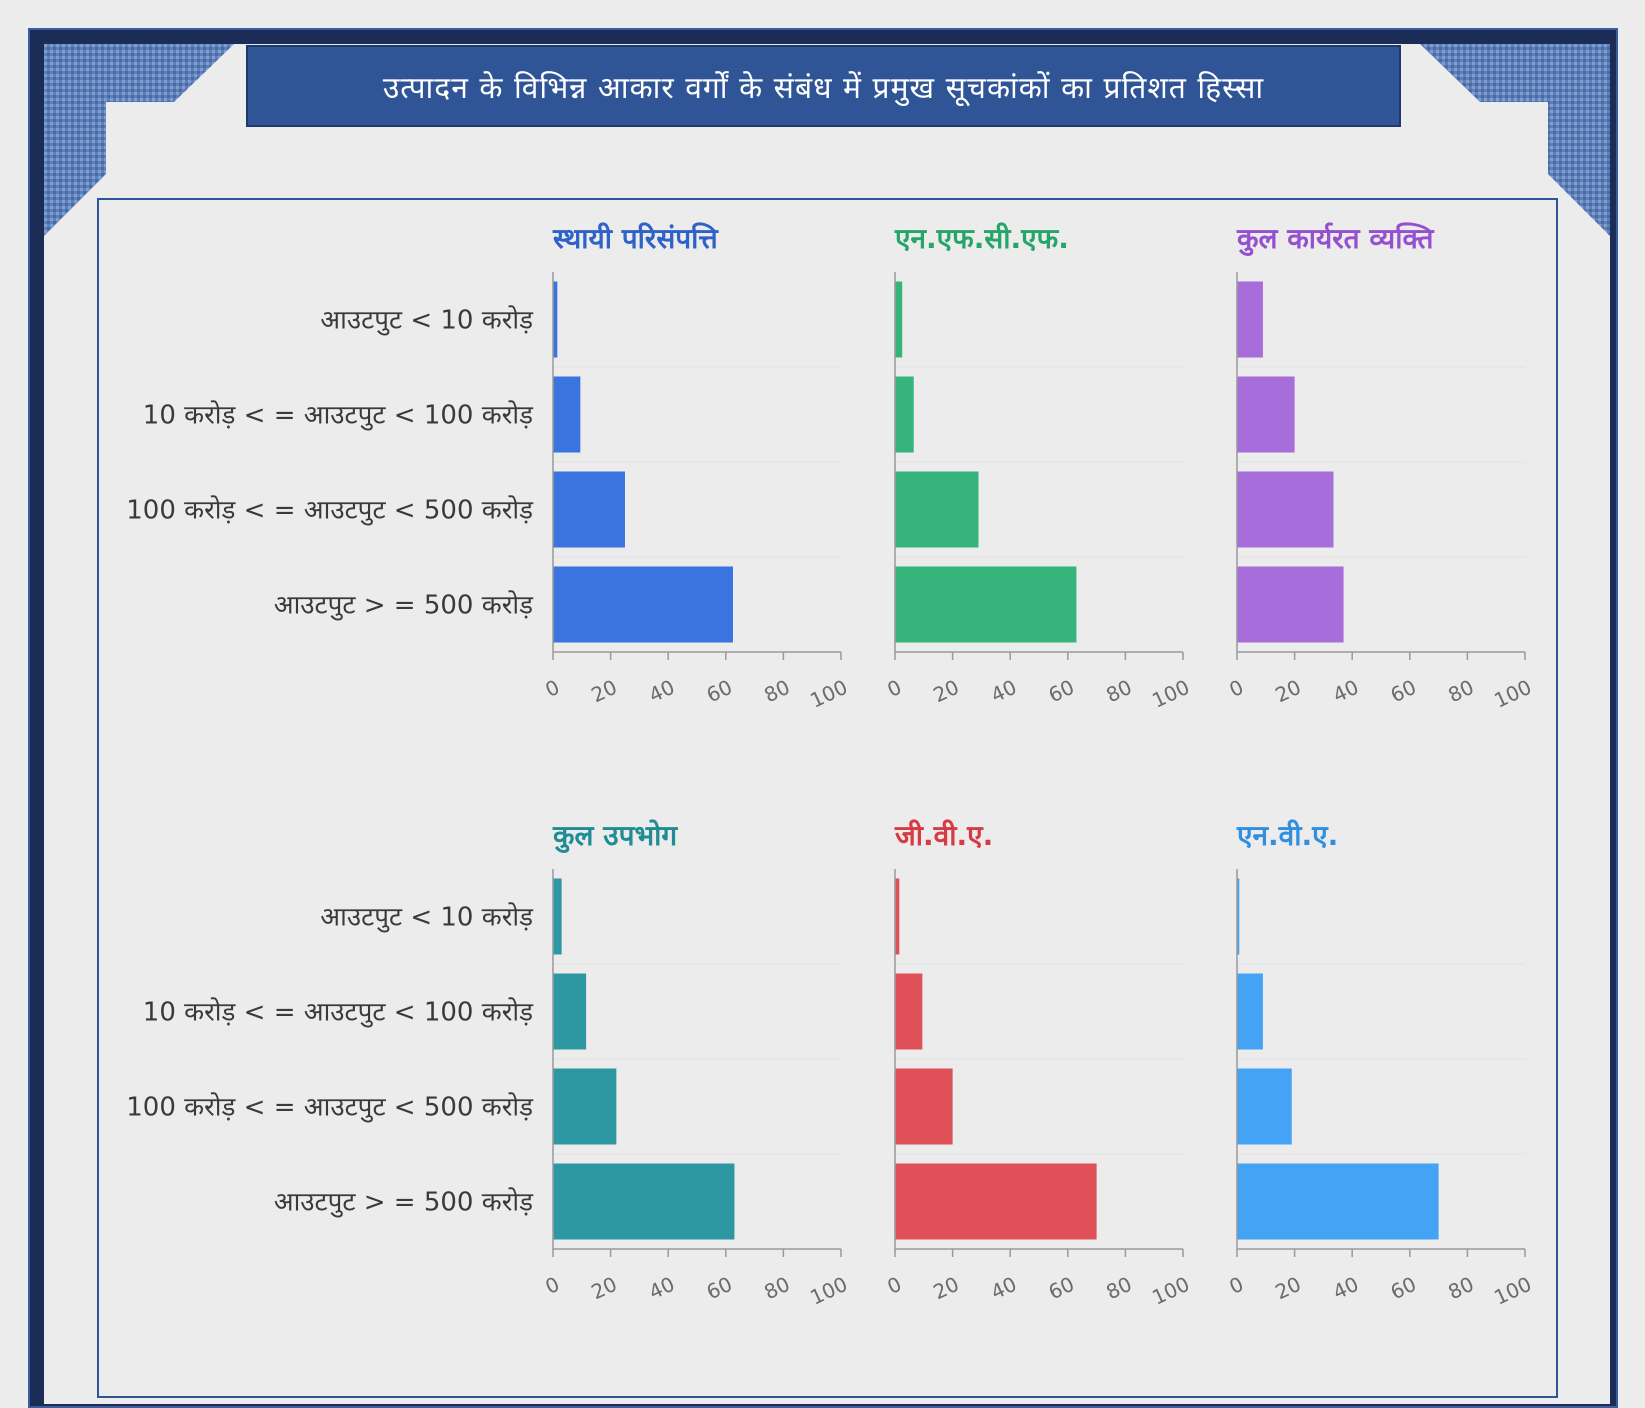 This screenshot has height=1408, width=1645. Describe the element at coordinates (943, 835) in the screenshot. I see `chart-title: जी.वी.ए.` at that location.